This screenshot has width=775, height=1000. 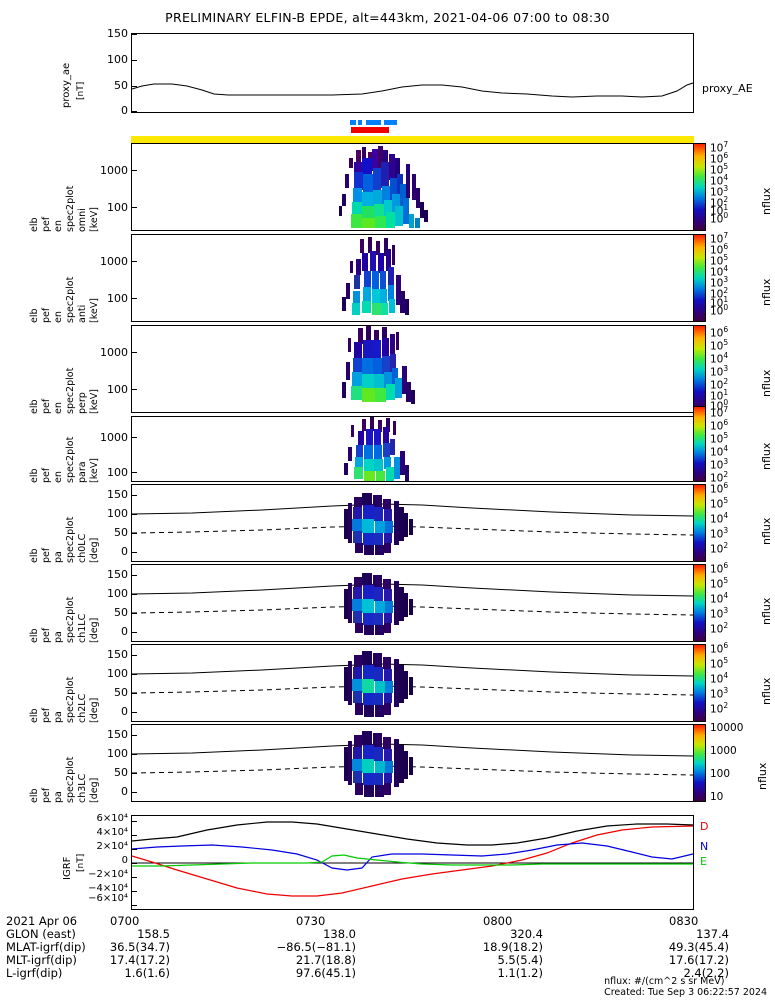 I want to click on igrf-legend-d: D, so click(x=704, y=826).